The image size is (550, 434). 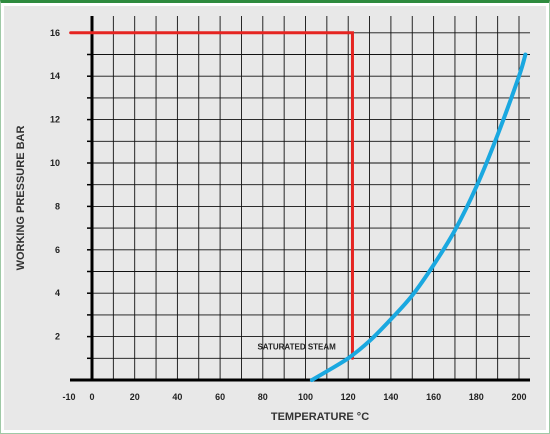 What do you see at coordinates (433, 397) in the screenshot?
I see `x-tick-label: 160` at bounding box center [433, 397].